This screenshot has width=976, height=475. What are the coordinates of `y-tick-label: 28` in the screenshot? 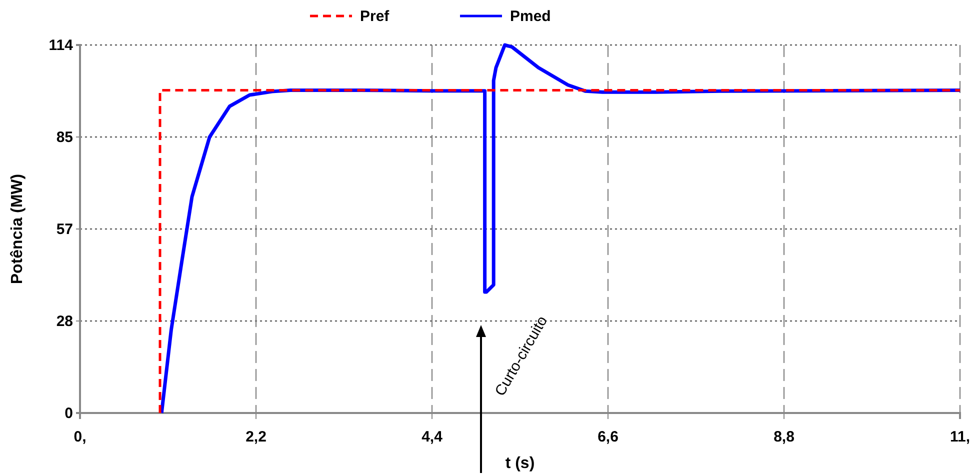 It's located at (64, 321).